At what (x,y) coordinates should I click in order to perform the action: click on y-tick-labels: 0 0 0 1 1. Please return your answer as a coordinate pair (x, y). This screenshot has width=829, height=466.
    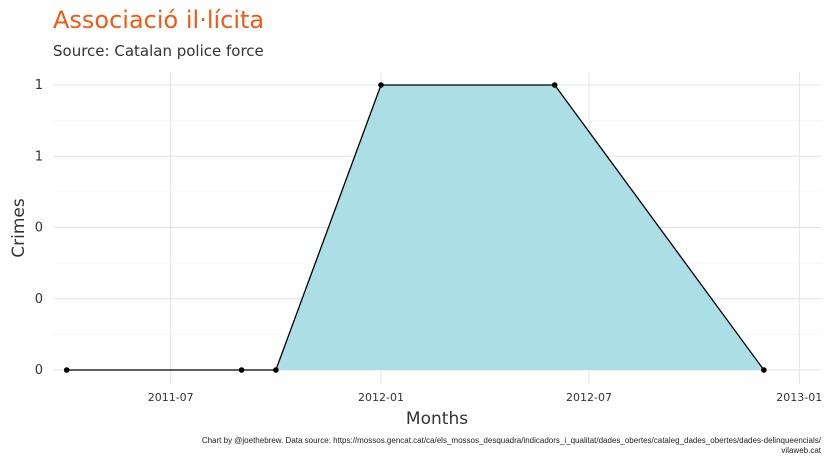
    Looking at the image, I should click on (39, 228).